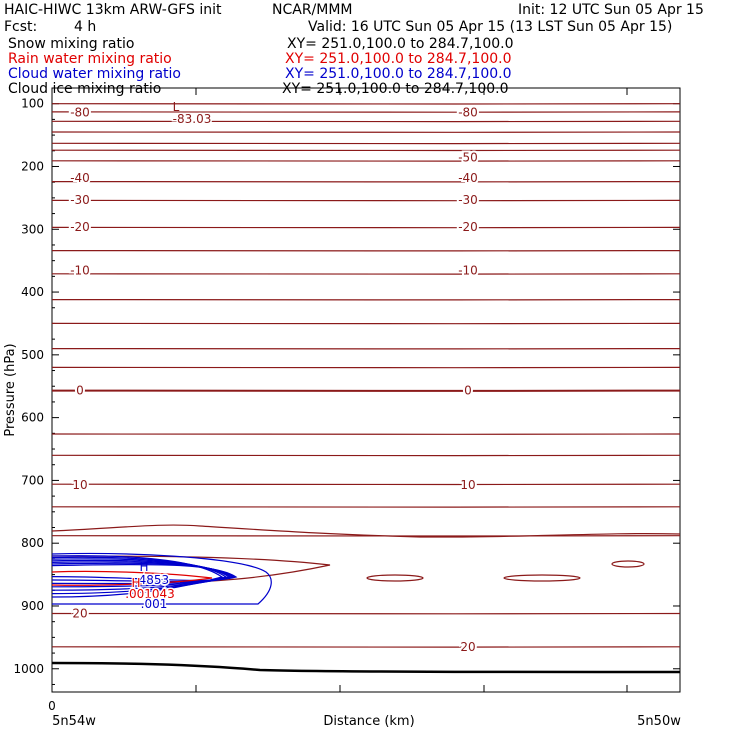 This screenshot has height=740, width=740. I want to click on y-tick-label-700: 700, so click(32, 480).